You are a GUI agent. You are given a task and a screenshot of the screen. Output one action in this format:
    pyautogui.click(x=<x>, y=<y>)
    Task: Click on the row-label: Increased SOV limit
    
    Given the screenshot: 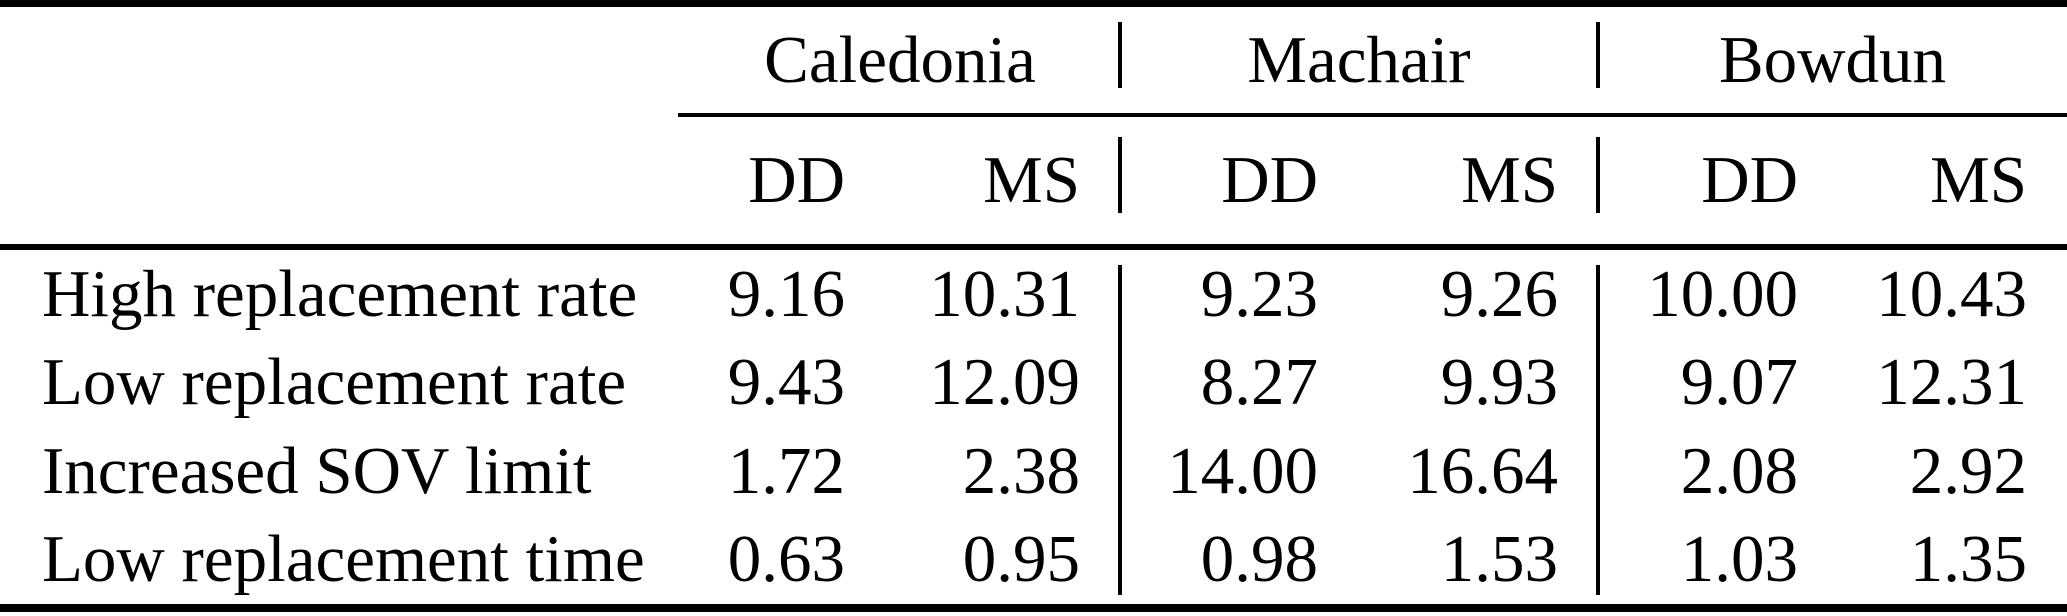 What is the action you would take?
    pyautogui.click(x=317, y=470)
    